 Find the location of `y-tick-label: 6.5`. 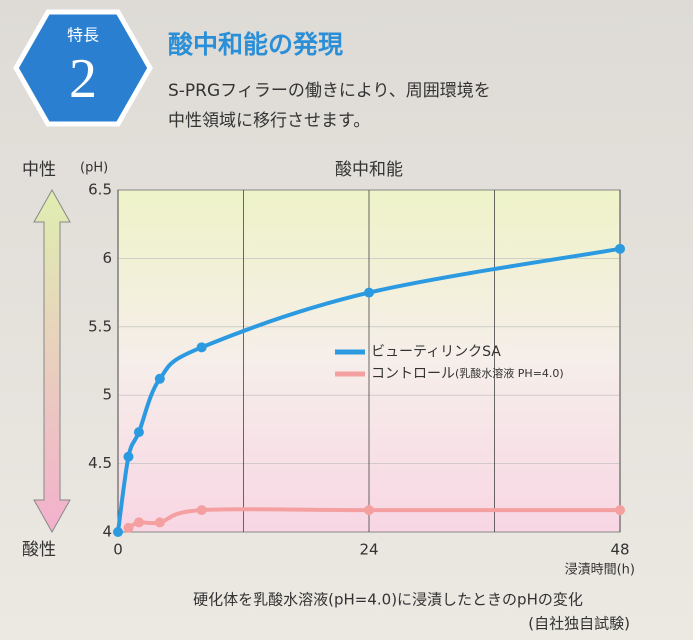

y-tick-label: 6.5 is located at coordinates (100, 190).